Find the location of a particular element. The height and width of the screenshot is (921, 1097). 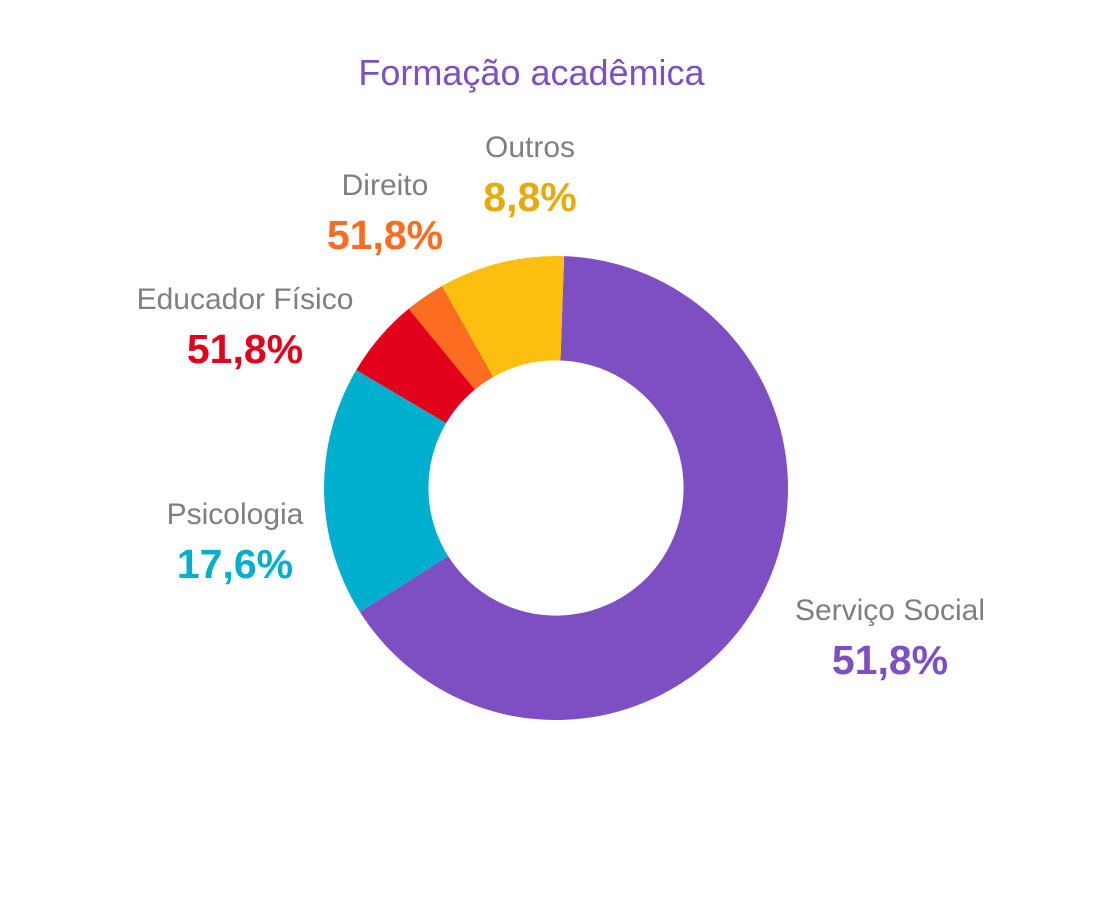

slice-name-educador-fisico: Educador Físico is located at coordinates (245, 299).